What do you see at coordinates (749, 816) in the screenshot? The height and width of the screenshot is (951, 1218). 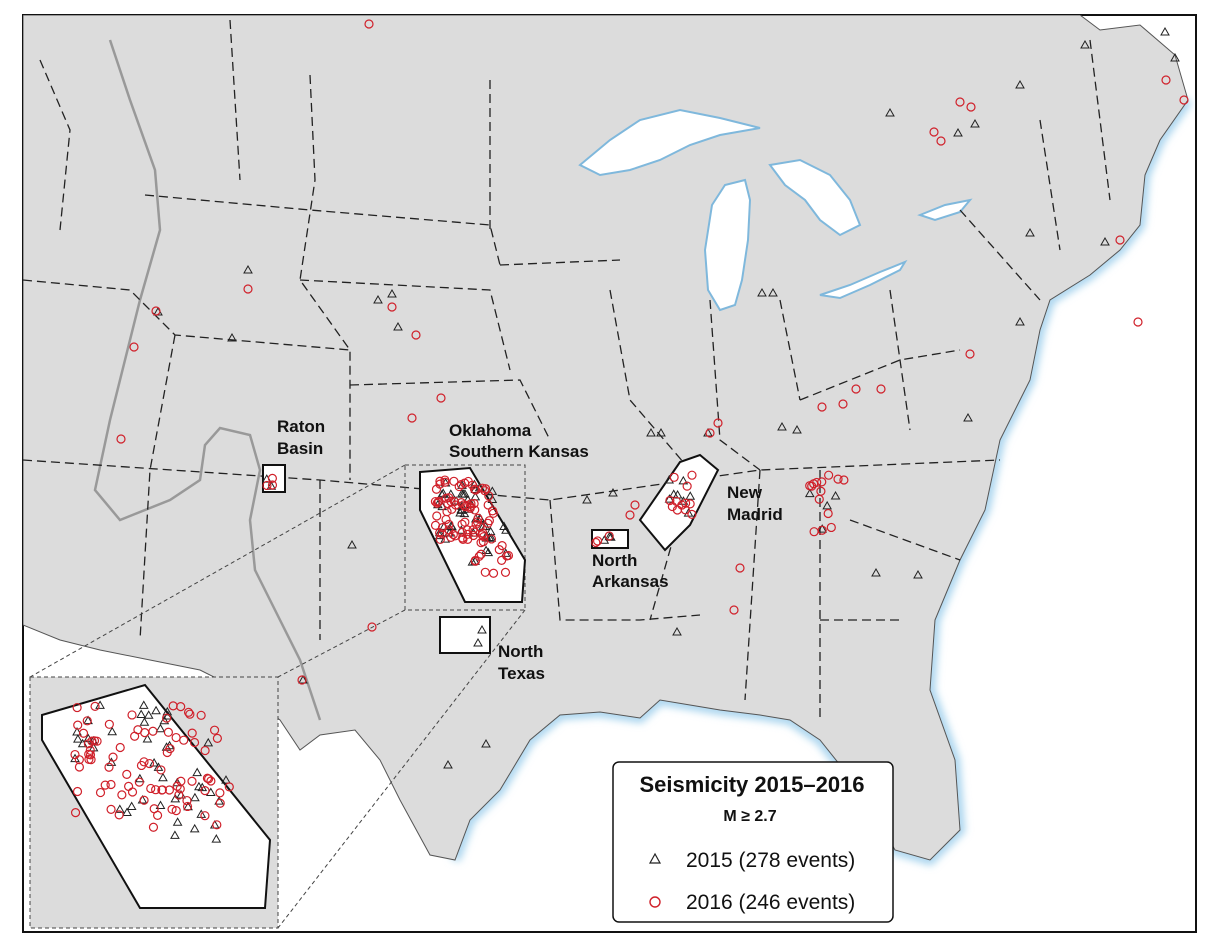 I see `legend-subtitle: M ≥ 2.7` at bounding box center [749, 816].